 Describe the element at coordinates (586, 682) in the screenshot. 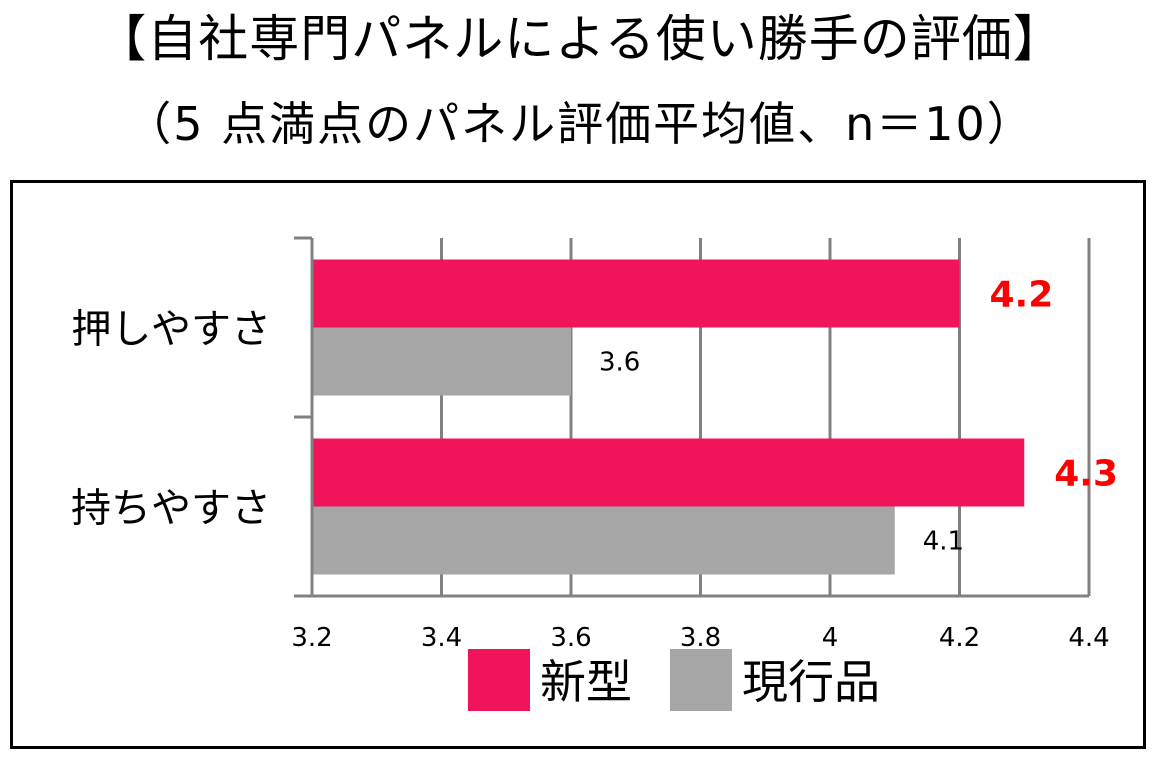

I see `legend-label-new-model: 新型` at that location.